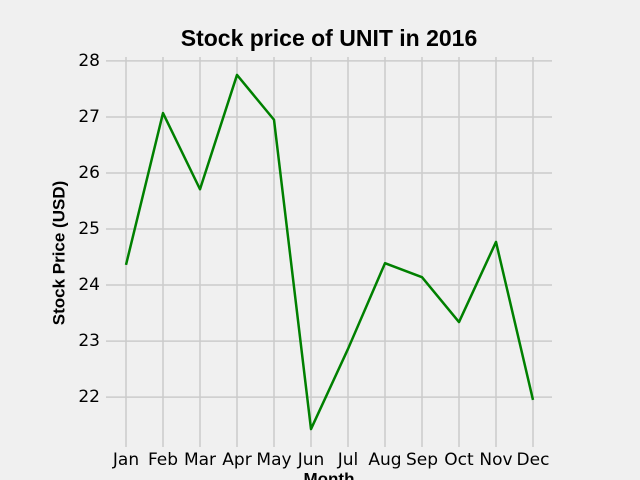 Image resolution: width=640 pixels, height=480 pixels. I want to click on chart-title: Stock price of UNIT in 2016, so click(329, 38).